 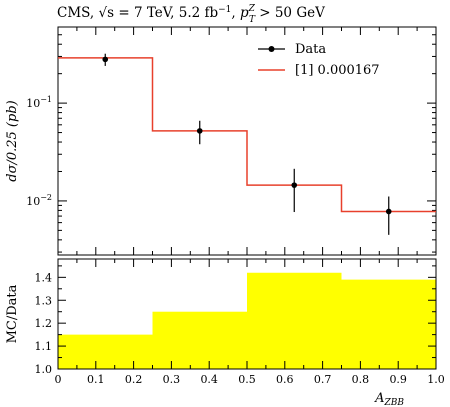 I want to click on xtick-label: 0.5, so click(x=247, y=379).